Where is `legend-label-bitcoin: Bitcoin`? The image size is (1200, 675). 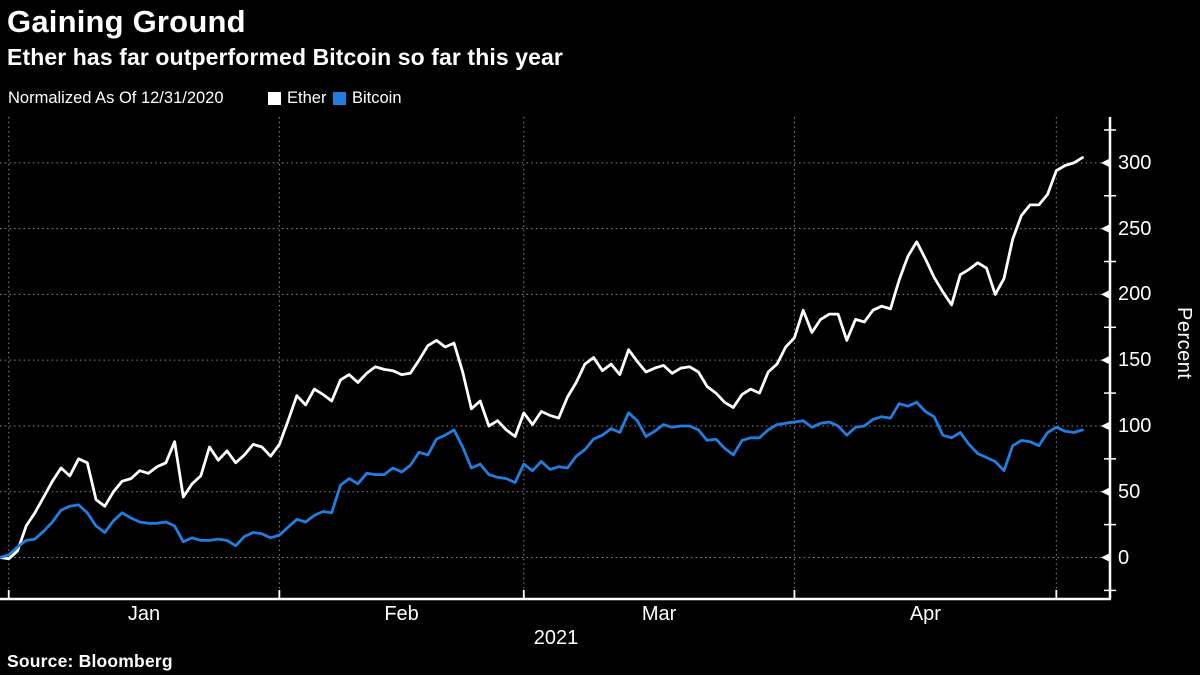
legend-label-bitcoin: Bitcoin is located at coordinates (377, 98).